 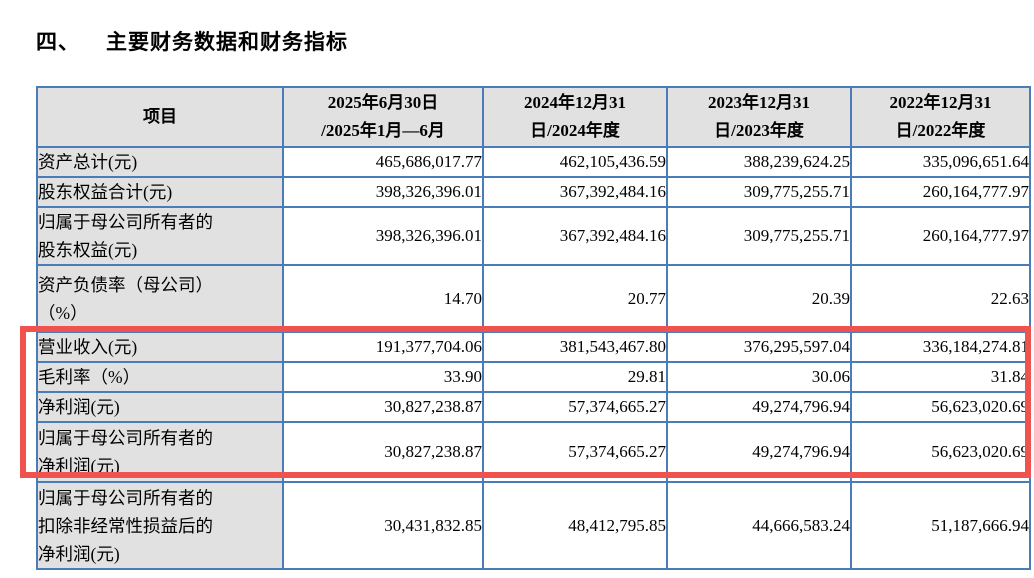 I want to click on section-number: 四、, so click(x=58, y=42).